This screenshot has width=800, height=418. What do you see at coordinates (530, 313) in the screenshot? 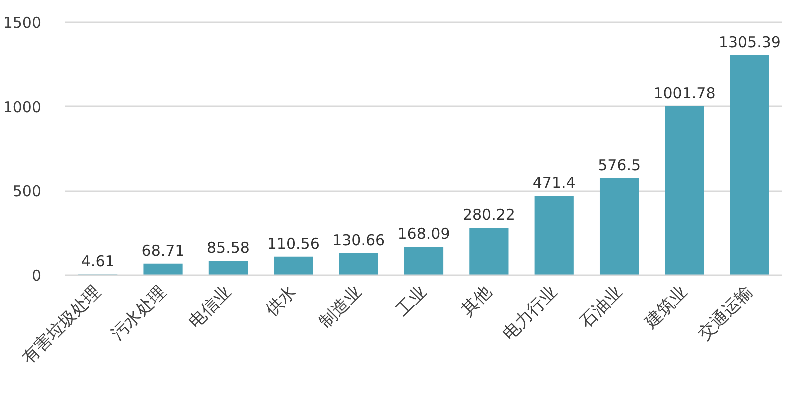
I see `x-tick-label: 电力行业` at bounding box center [530, 313].